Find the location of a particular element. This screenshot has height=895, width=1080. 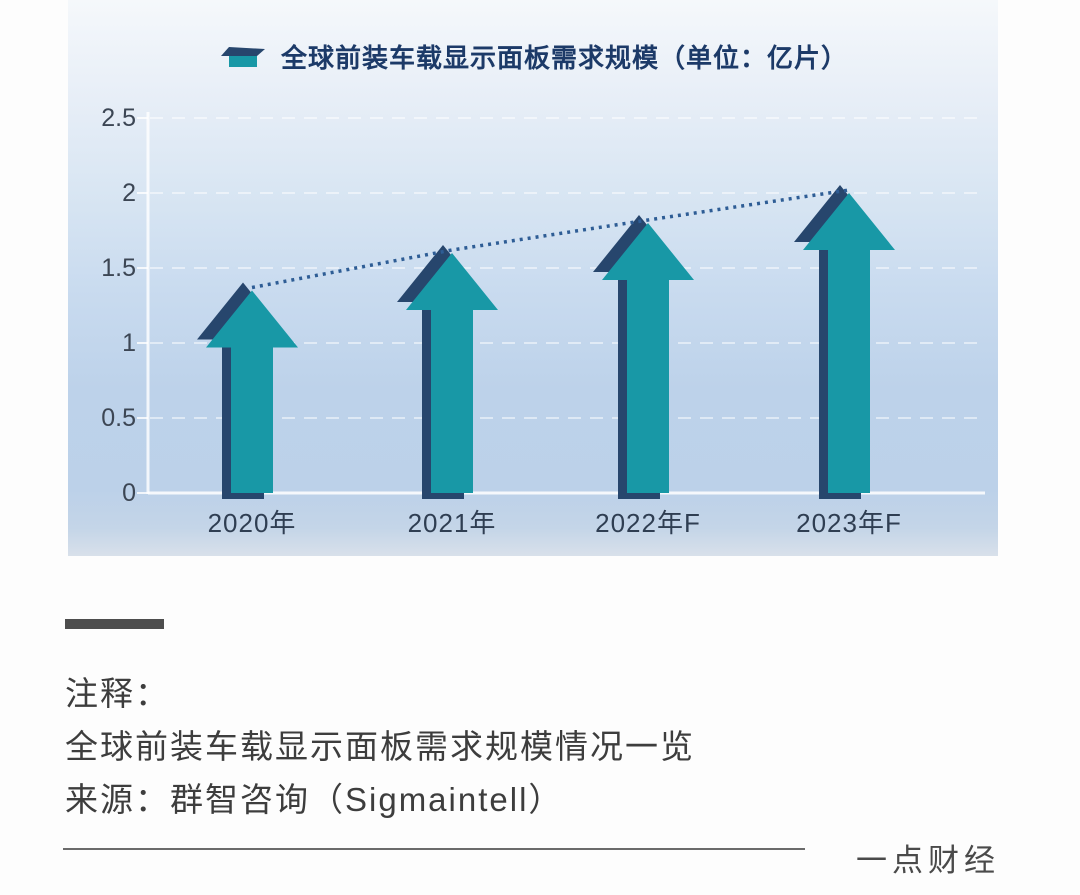

section-divider-bar is located at coordinates (114, 624).